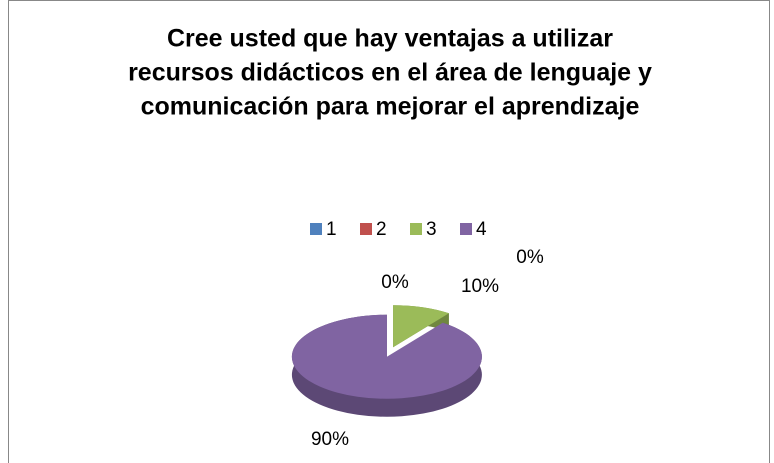  Describe the element at coordinates (390, 39) in the screenshot. I see `chart-title: Cree usted que hay ventajas a utilizar` at that location.